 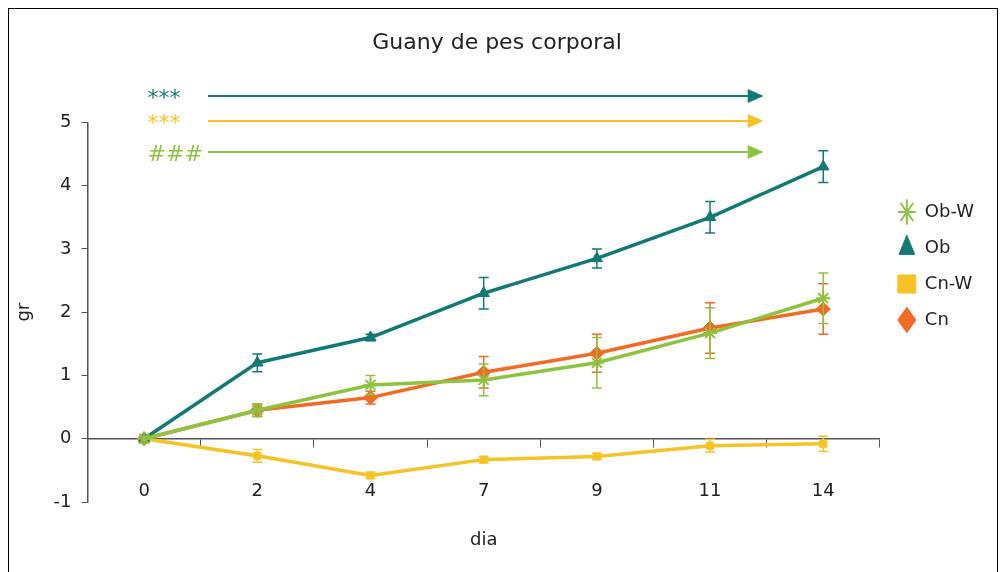 I want to click on legend-label: Ob, so click(x=937, y=246).